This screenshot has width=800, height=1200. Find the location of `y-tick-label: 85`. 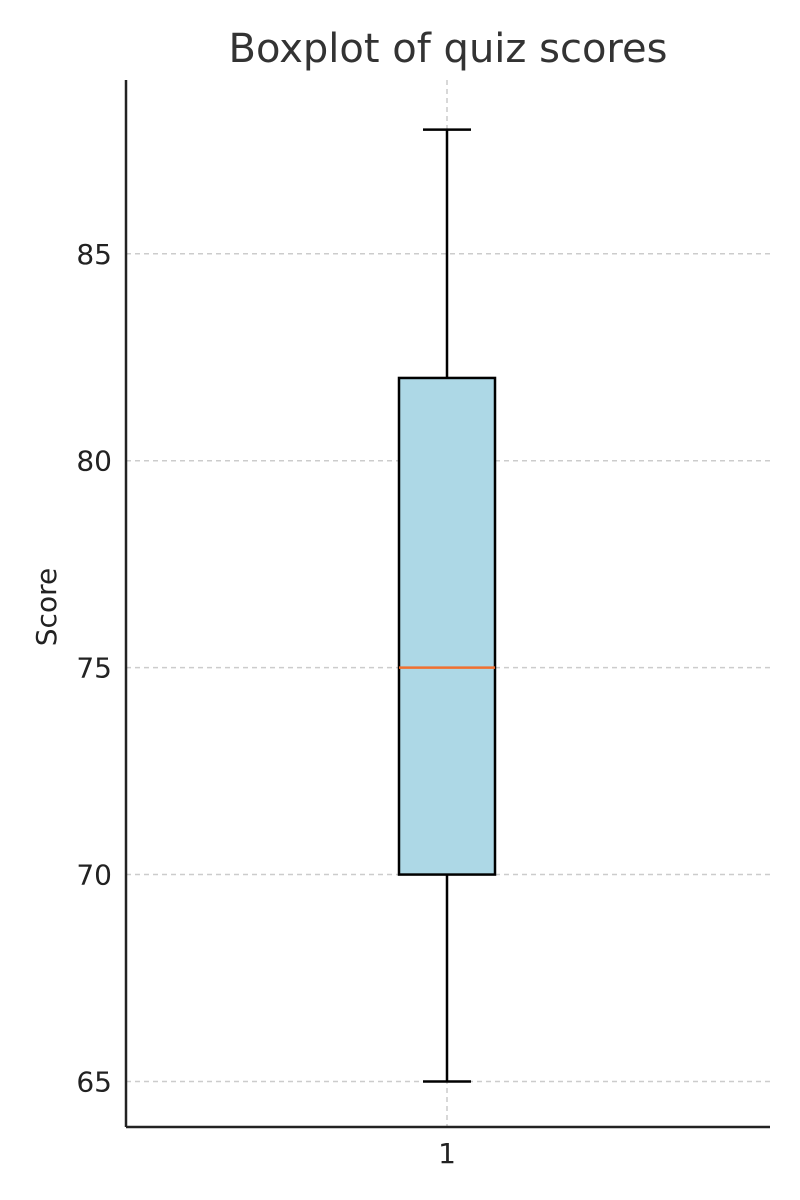

y-tick-label: 85 is located at coordinates (94, 254).